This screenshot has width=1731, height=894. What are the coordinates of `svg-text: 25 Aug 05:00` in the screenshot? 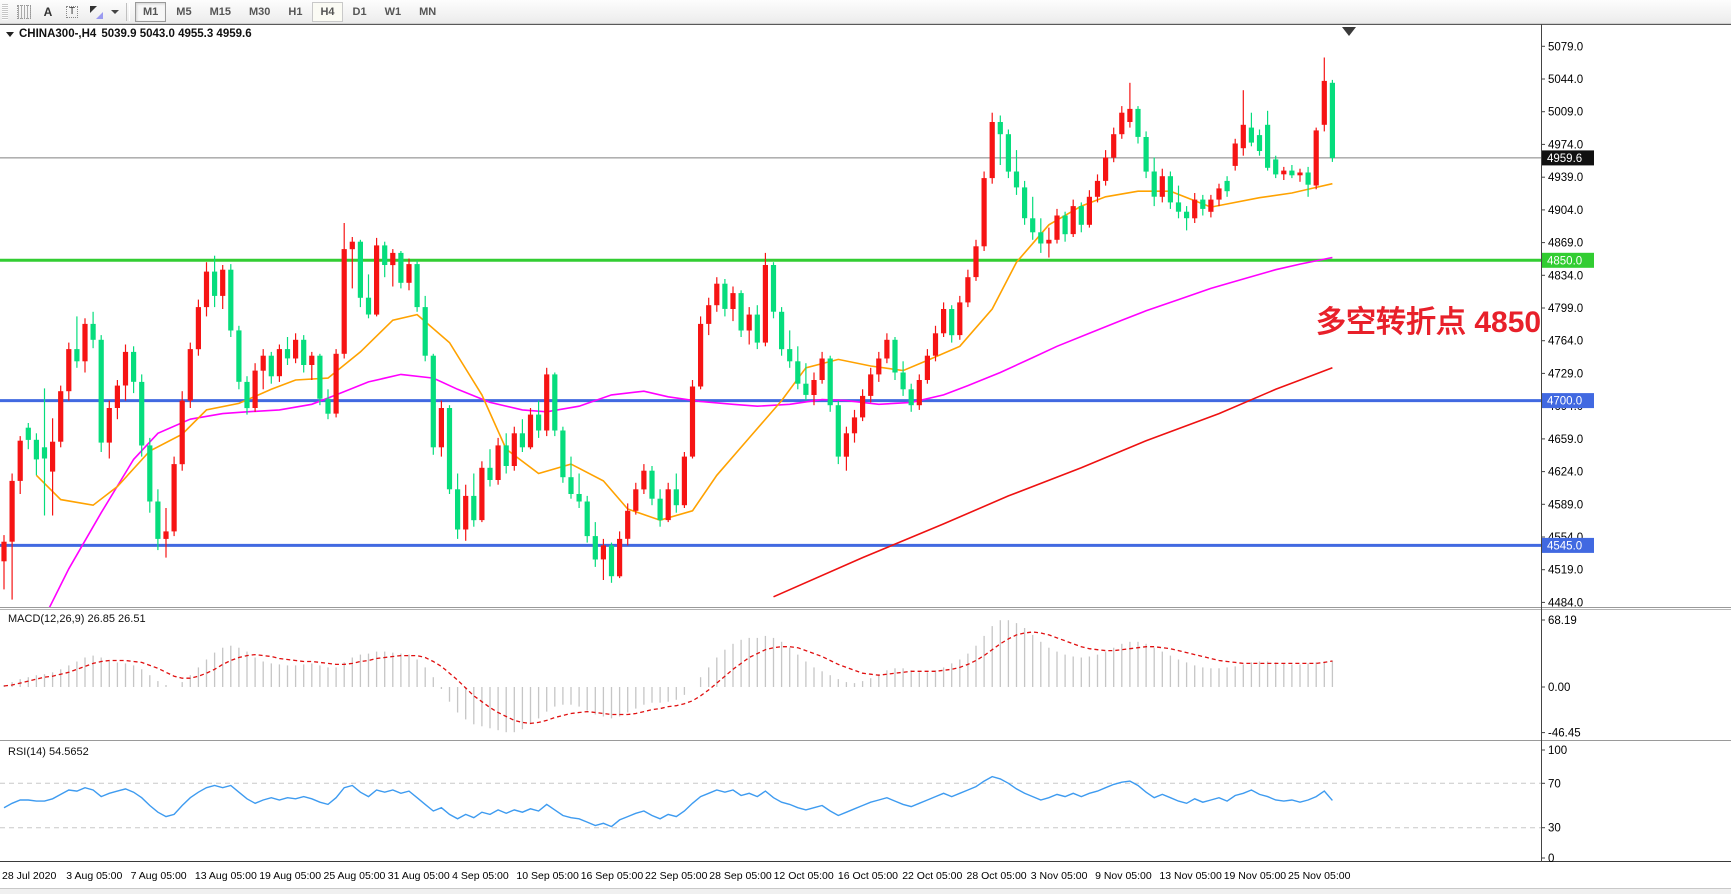 It's located at (355, 876).